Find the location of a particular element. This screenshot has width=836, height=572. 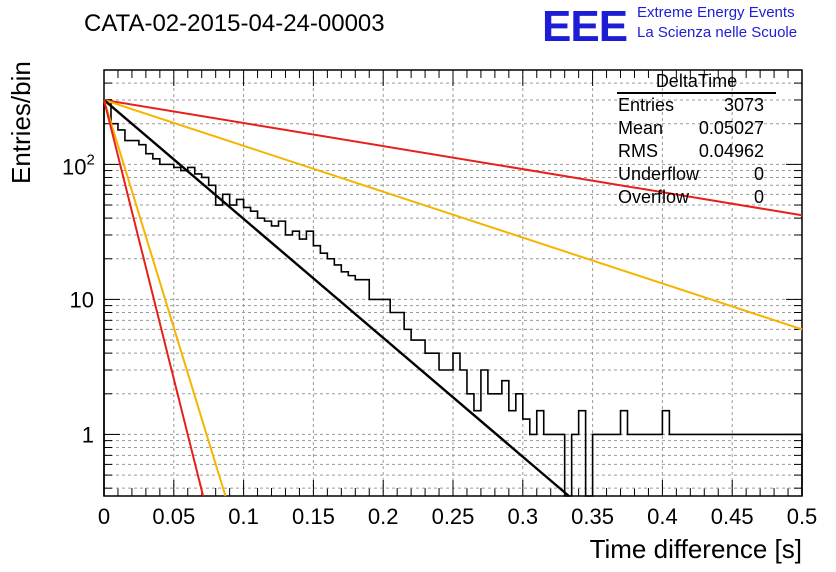

logo-line-1: Extreme Energy Events is located at coordinates (716, 12).